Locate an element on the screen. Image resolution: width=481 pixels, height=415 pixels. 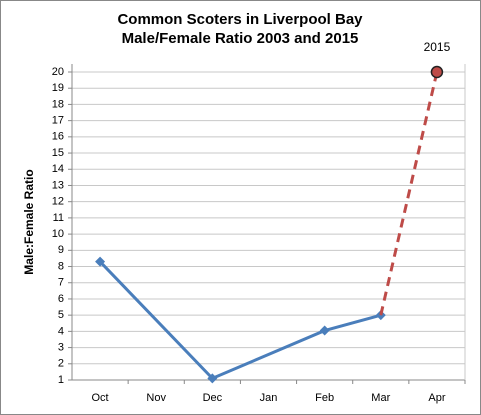
x-tick-label: Mar is located at coordinates (380, 398).